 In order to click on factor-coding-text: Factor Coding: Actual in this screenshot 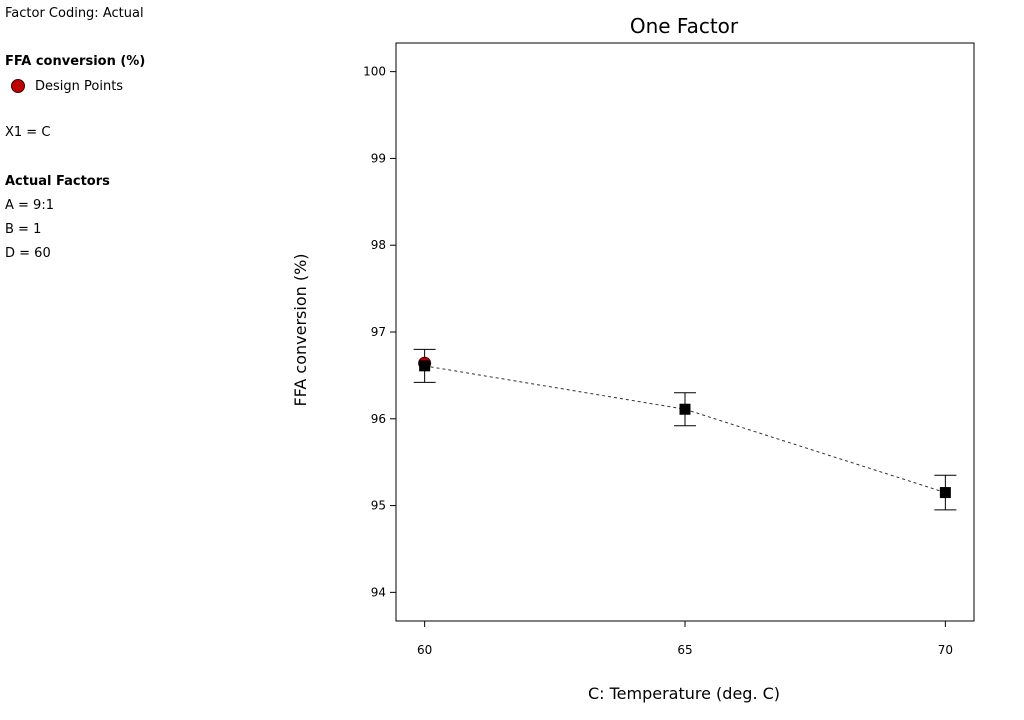, I will do `click(74, 13)`.